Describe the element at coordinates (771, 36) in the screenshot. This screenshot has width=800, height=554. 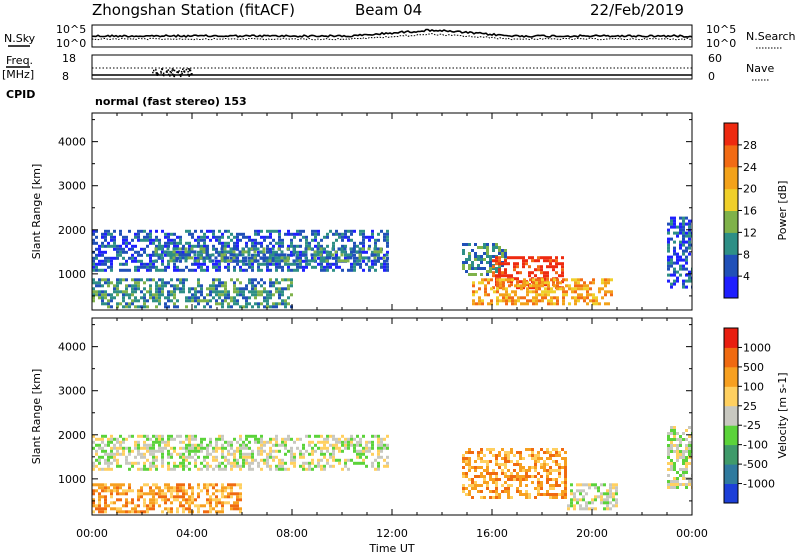
I see `nsearch-label: N.Search` at that location.